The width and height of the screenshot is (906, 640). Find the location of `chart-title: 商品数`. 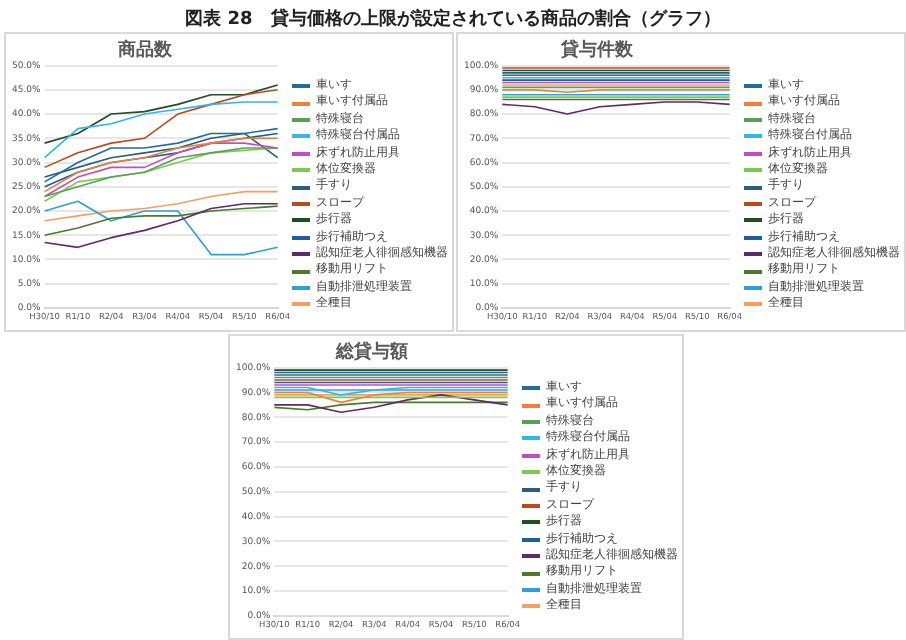

chart-title: 商品数 is located at coordinates (145, 50).